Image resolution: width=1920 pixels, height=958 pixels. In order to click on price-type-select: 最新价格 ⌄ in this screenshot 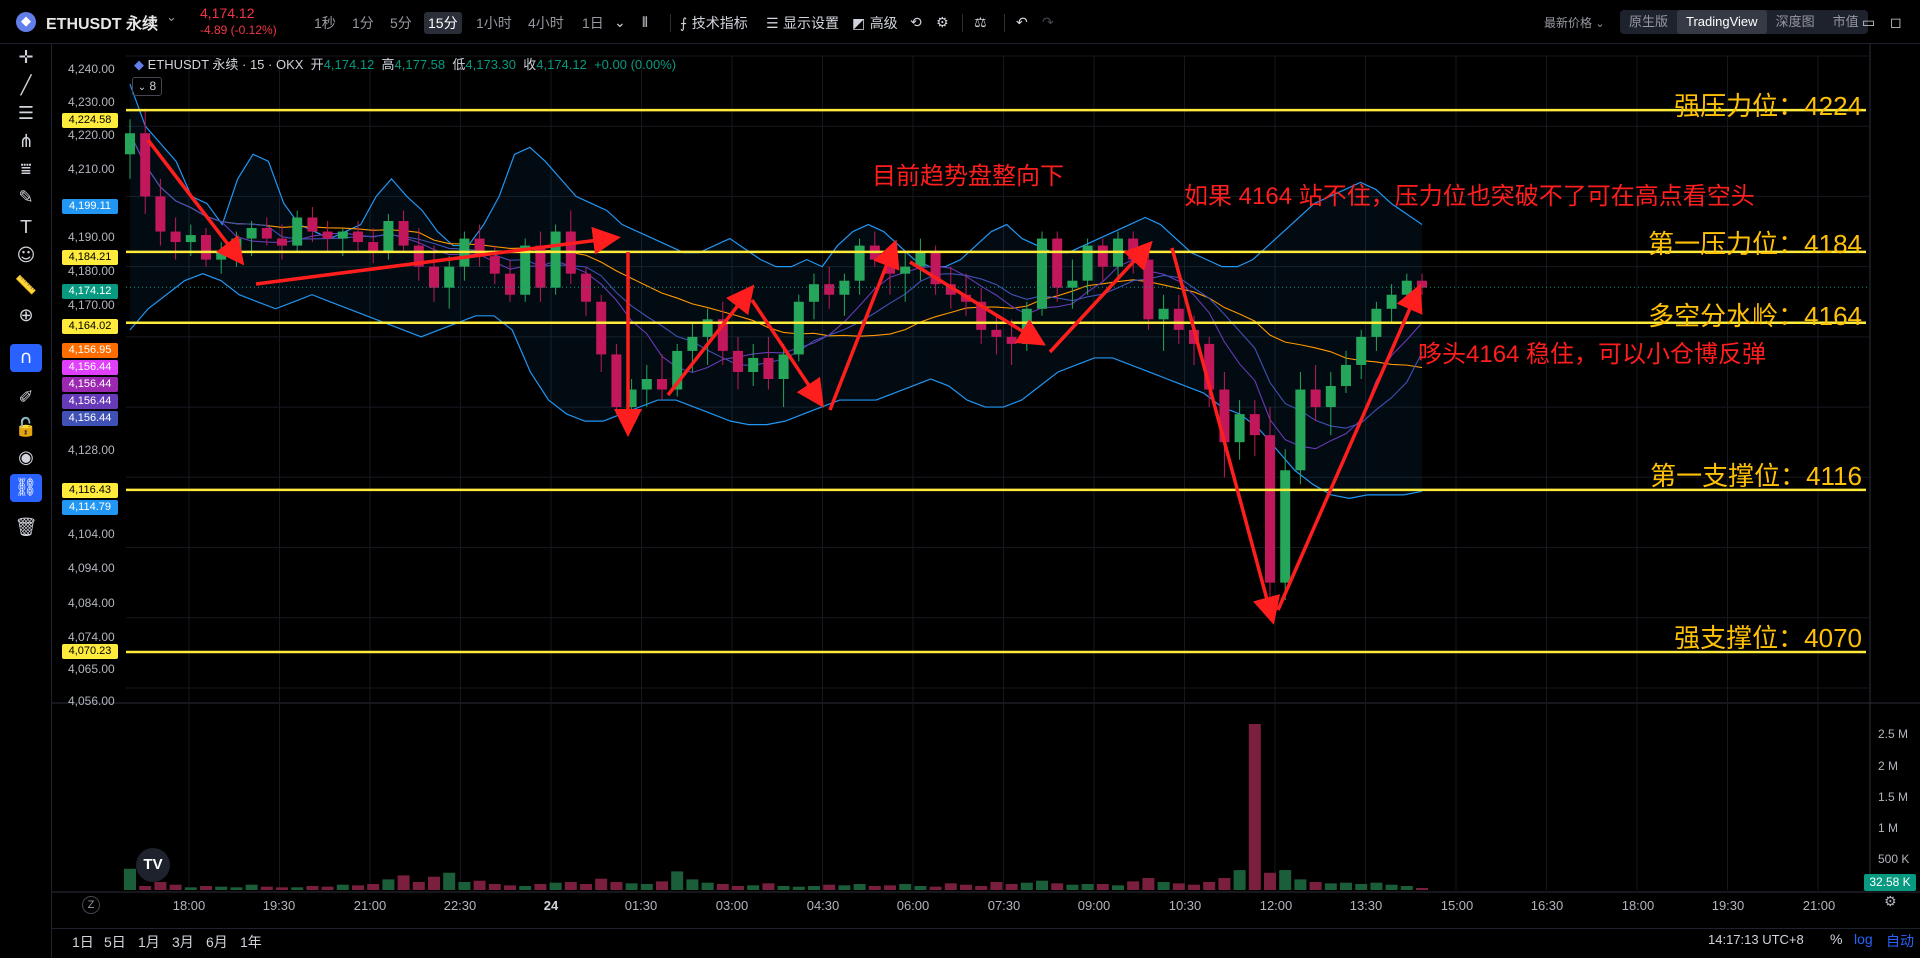, I will do `click(1574, 23)`.